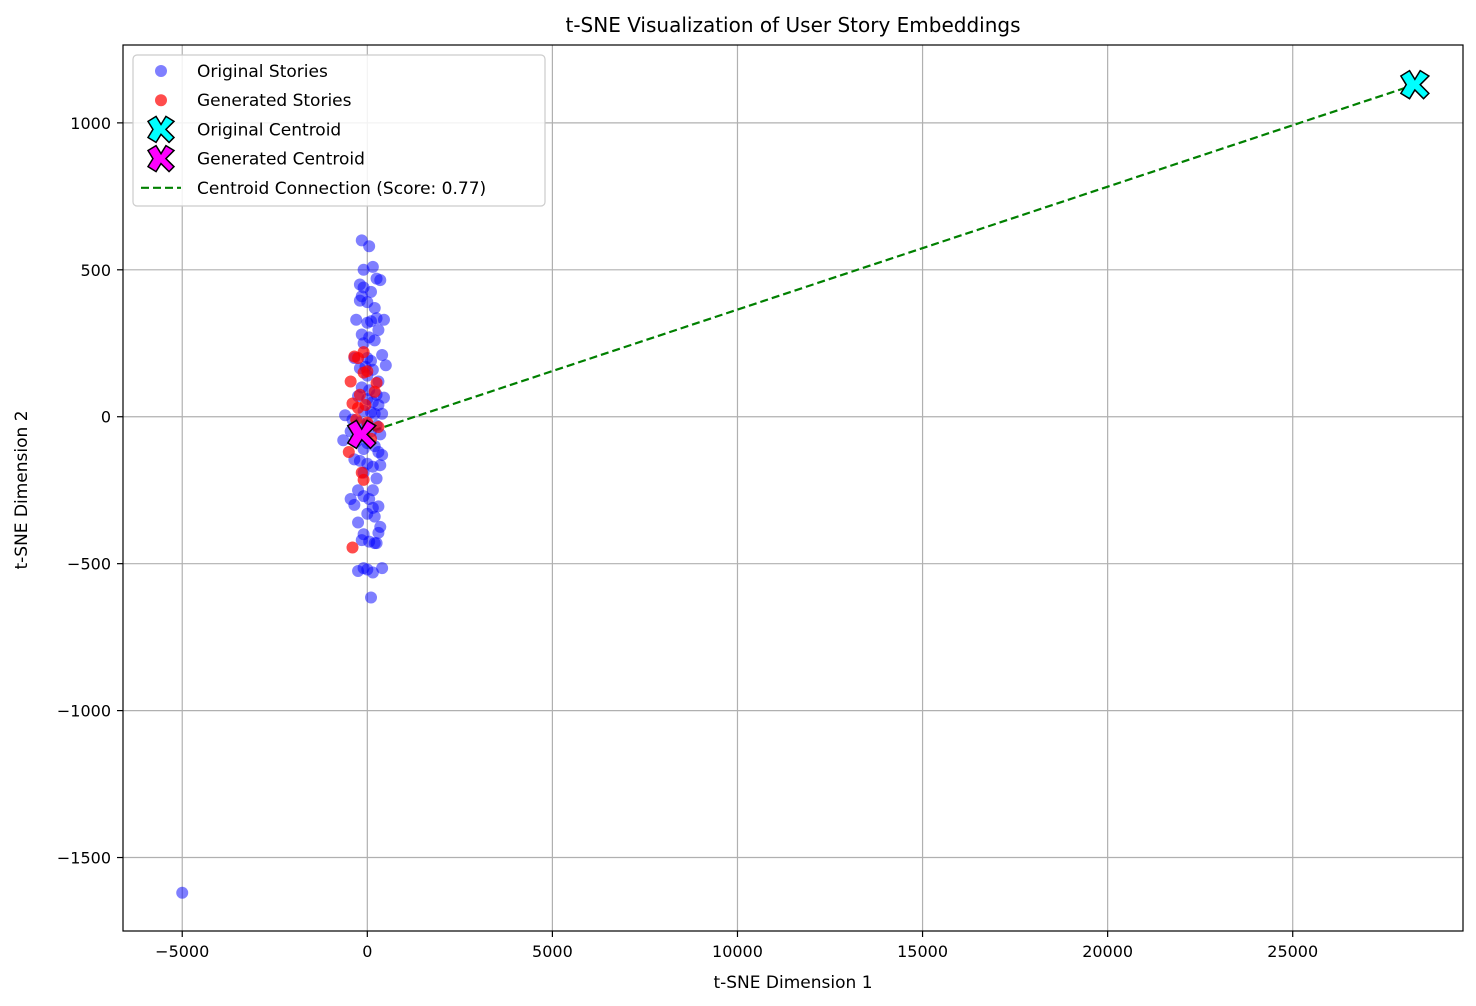 The image size is (1476, 1006). What do you see at coordinates (361, 434) in the screenshot?
I see `generated-centroid-marker` at bounding box center [361, 434].